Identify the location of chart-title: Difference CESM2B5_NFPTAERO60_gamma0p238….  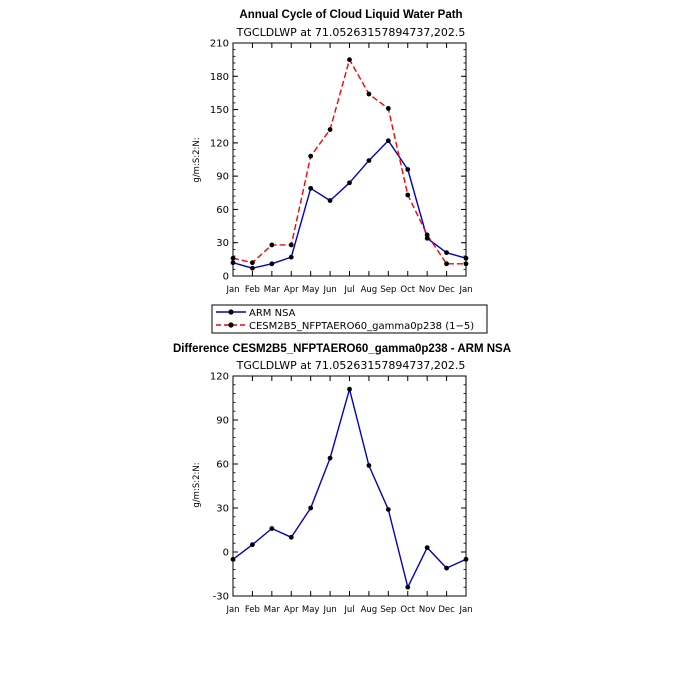
(342, 349).